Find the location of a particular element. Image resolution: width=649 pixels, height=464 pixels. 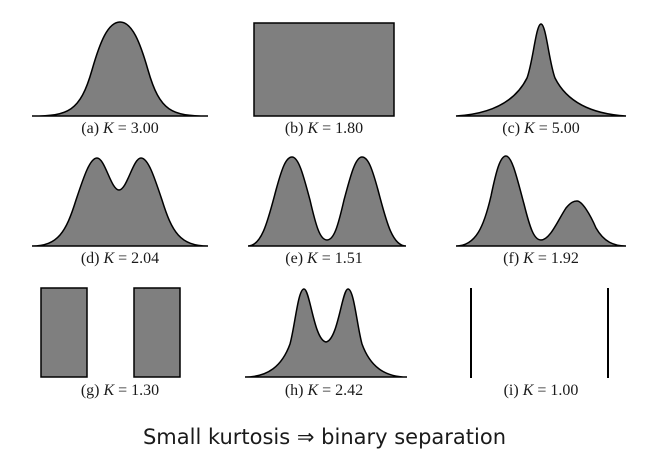

panel-g-label: (g) K = 1.30 is located at coordinates (120, 390).